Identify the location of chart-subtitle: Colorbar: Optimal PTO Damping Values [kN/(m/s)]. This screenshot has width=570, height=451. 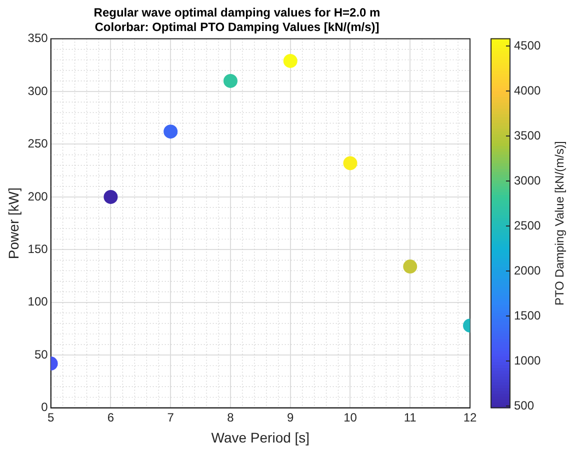
(237, 27).